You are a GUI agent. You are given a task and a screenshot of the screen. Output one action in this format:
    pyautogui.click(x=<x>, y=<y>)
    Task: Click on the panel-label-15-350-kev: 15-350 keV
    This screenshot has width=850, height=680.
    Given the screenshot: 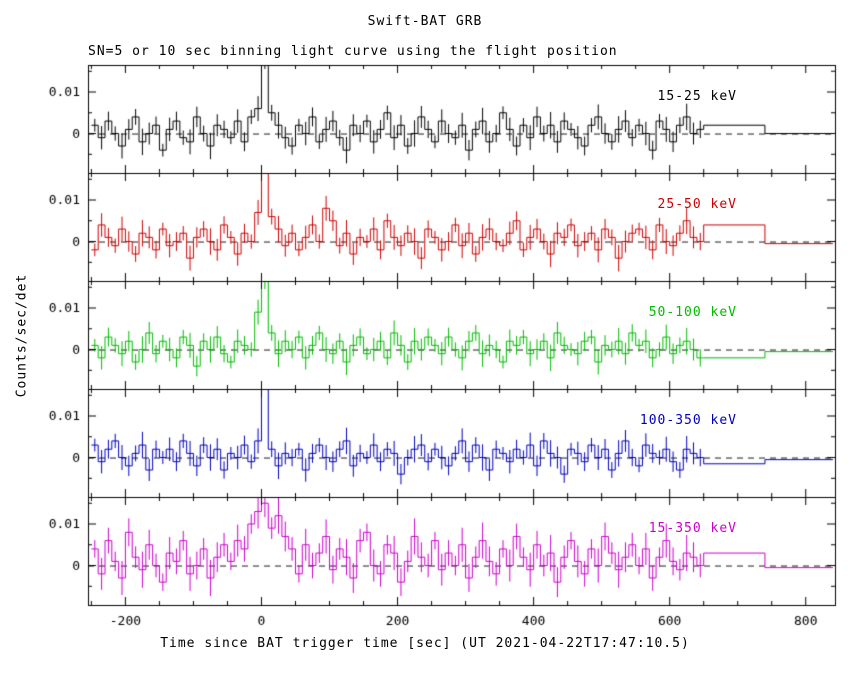 What is the action you would take?
    pyautogui.click(x=692, y=528)
    